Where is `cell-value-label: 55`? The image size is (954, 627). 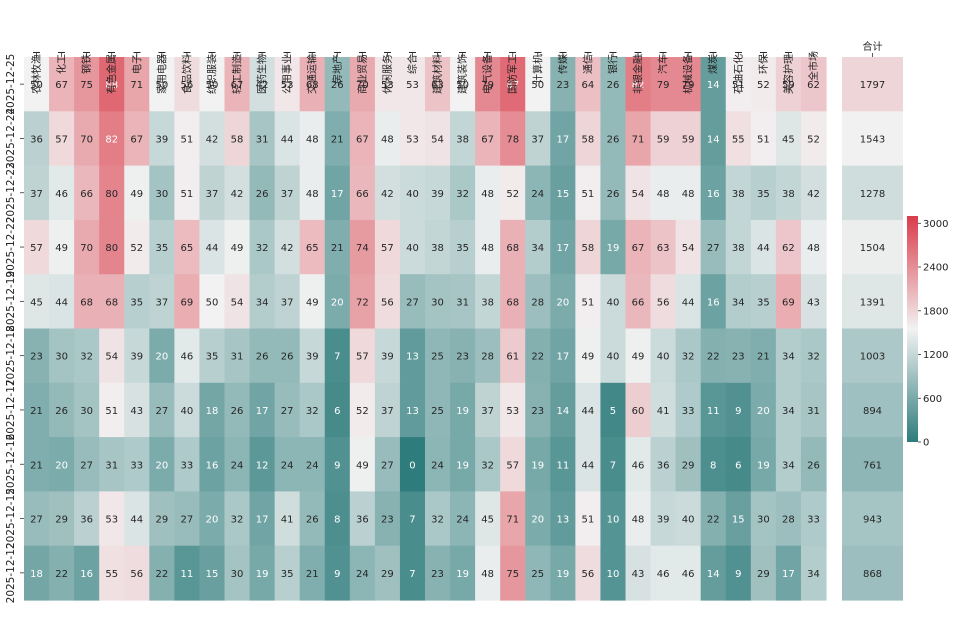 cell-value-label: 55 is located at coordinates (738, 139).